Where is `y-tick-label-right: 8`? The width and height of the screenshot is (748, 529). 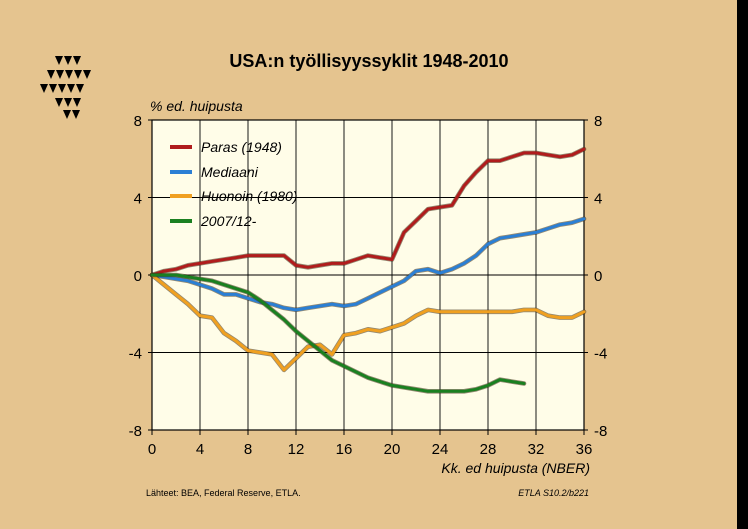
y-tick-label-right: 8 is located at coordinates (598, 121).